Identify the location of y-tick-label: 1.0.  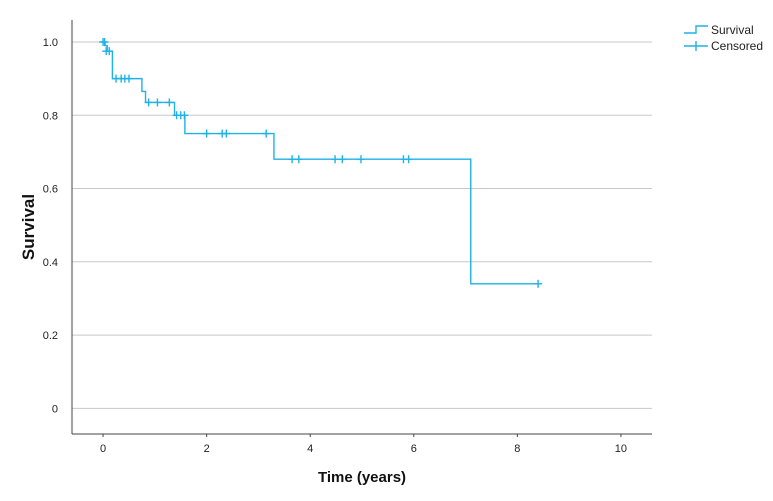
(50, 43).